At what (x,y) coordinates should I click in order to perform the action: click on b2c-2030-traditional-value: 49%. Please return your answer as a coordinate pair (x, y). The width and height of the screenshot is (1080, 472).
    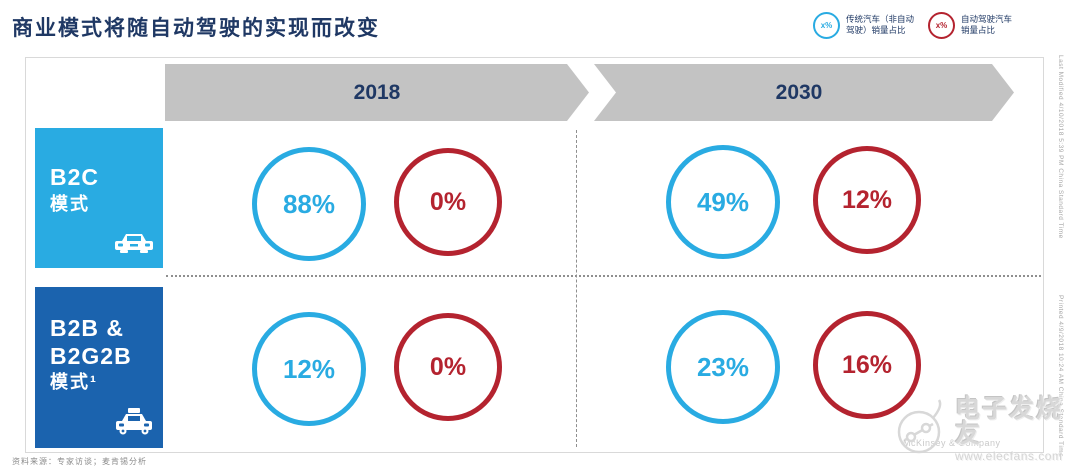
    Looking at the image, I should click on (723, 202).